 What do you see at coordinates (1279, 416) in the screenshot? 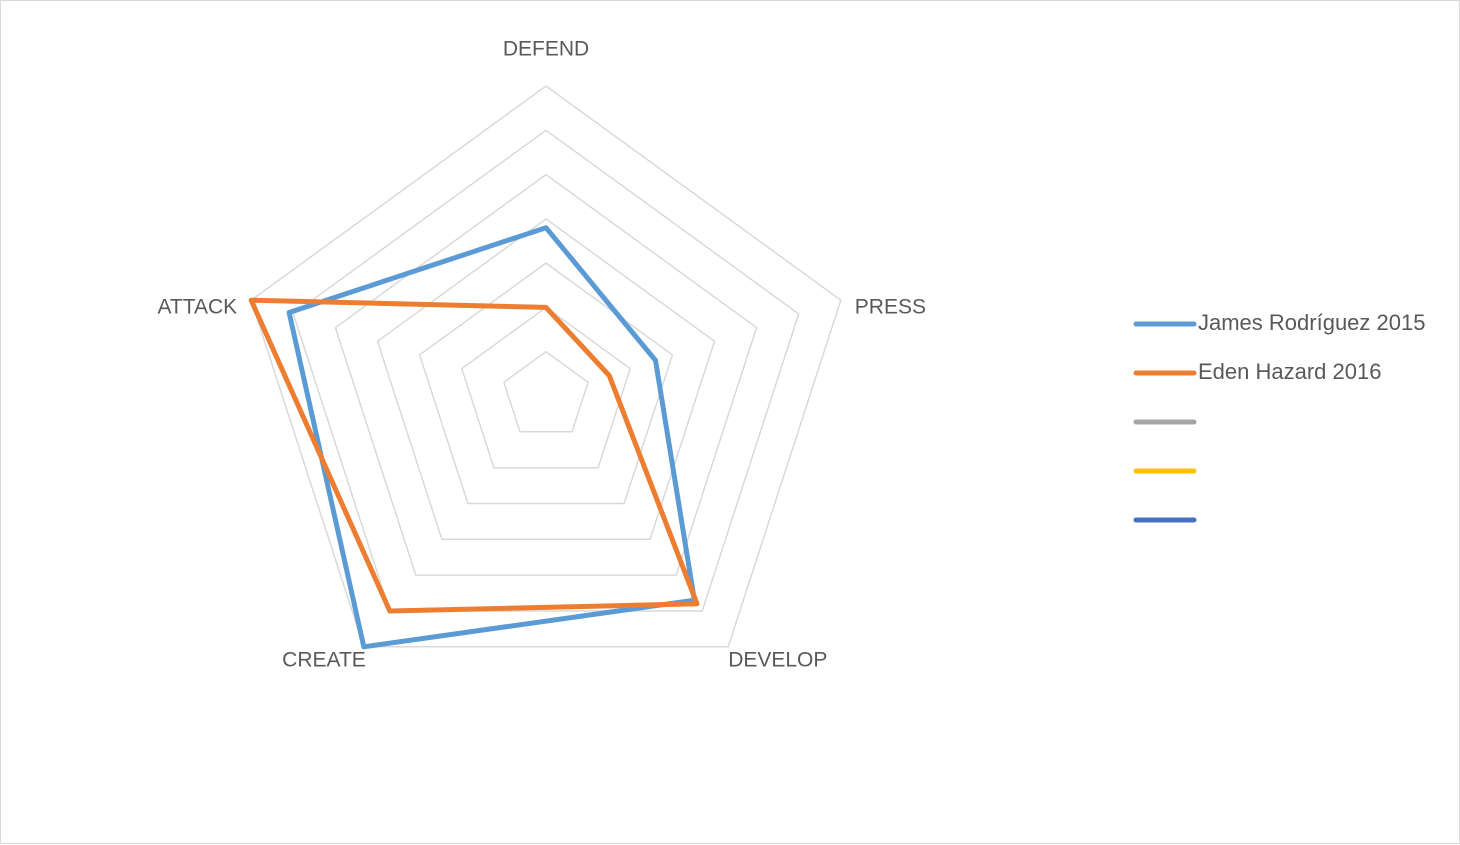
I see `legend: James Rodríguez 2015 Eden Hazard 2016` at bounding box center [1279, 416].